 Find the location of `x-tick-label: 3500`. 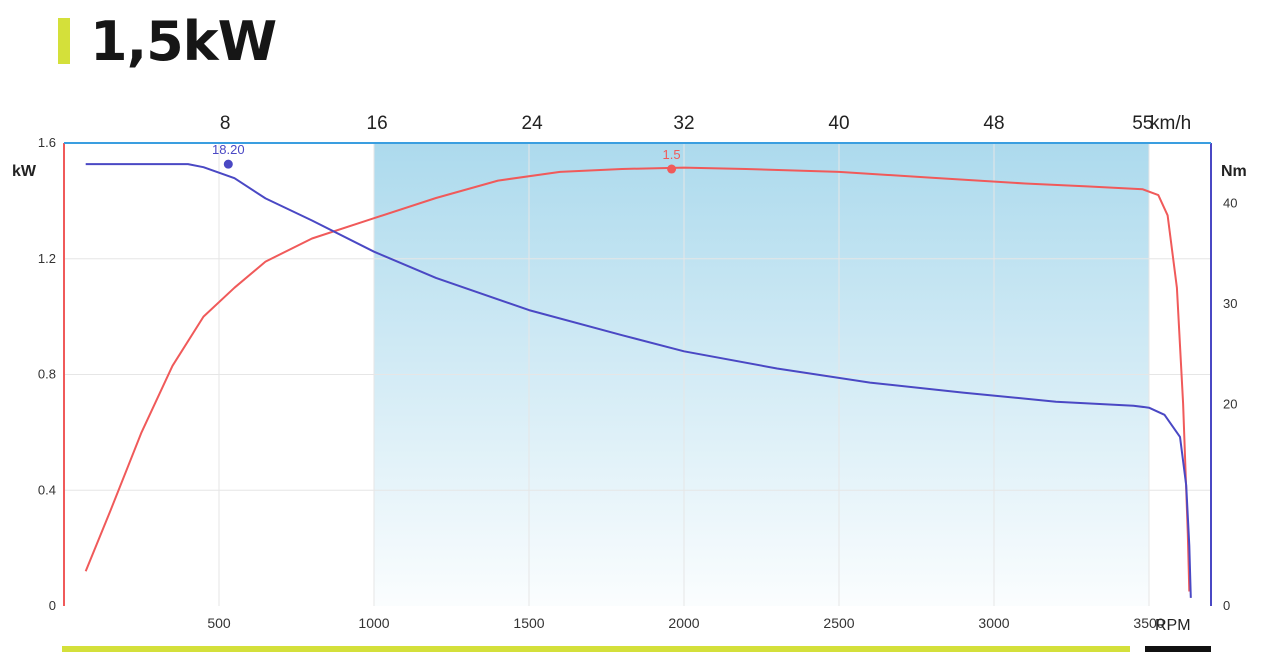

x-tick-label: 3500 is located at coordinates (1148, 623).